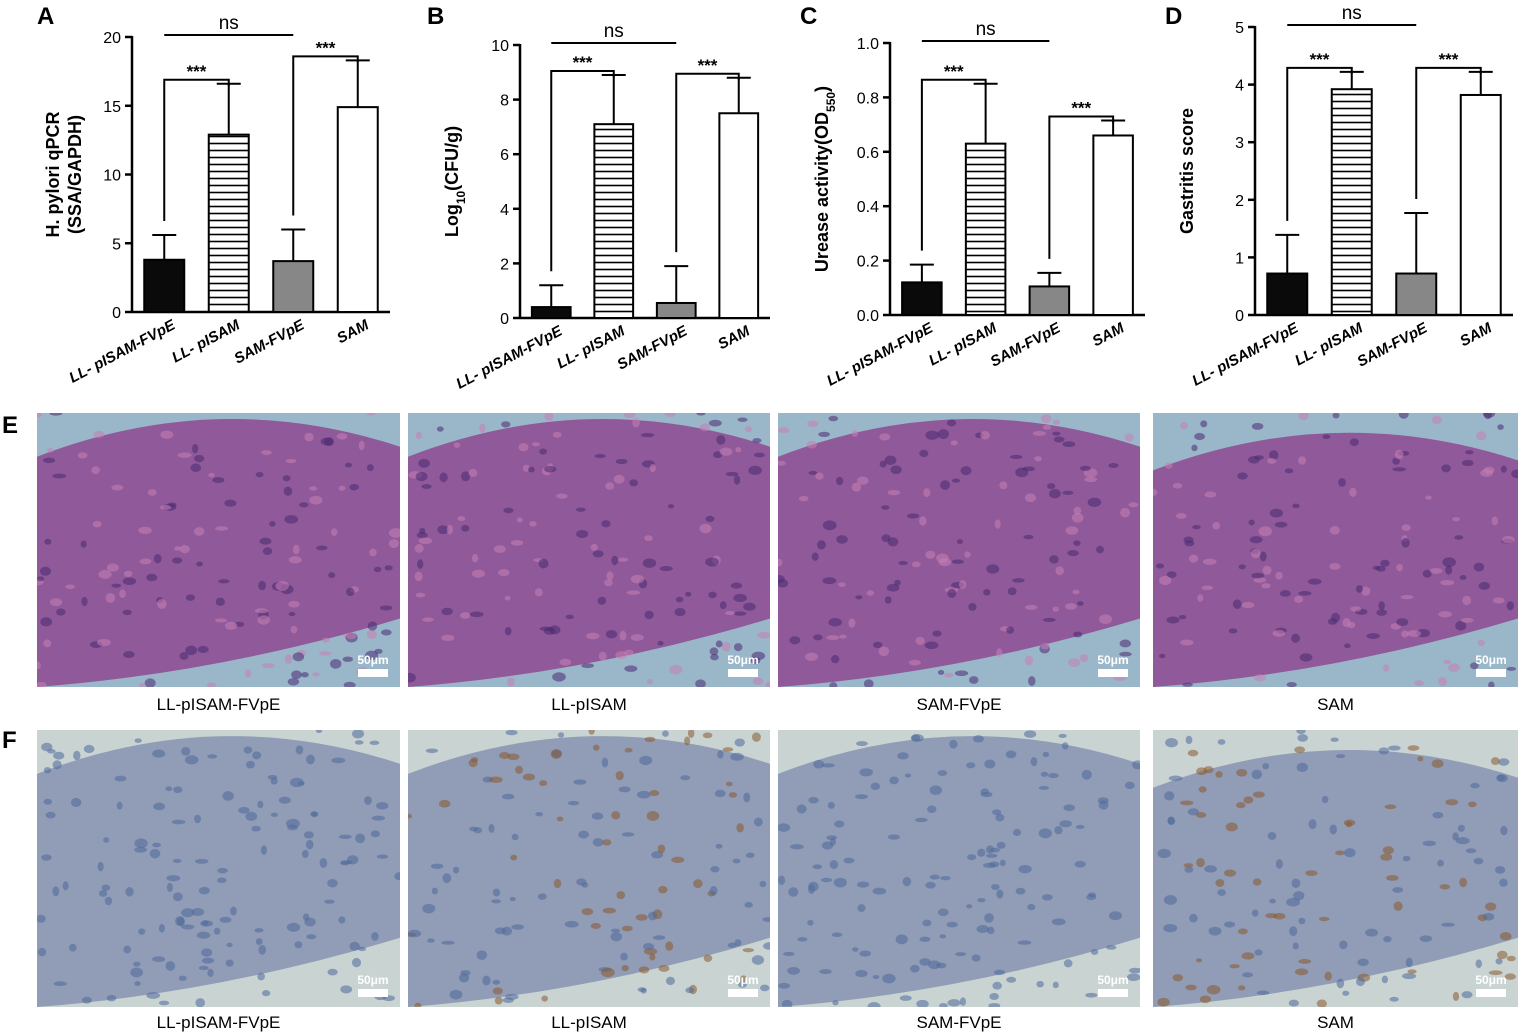 The width and height of the screenshot is (1523, 1036). Describe the element at coordinates (589, 704) in the screenshot. I see `caption: LL-pISAM` at that location.